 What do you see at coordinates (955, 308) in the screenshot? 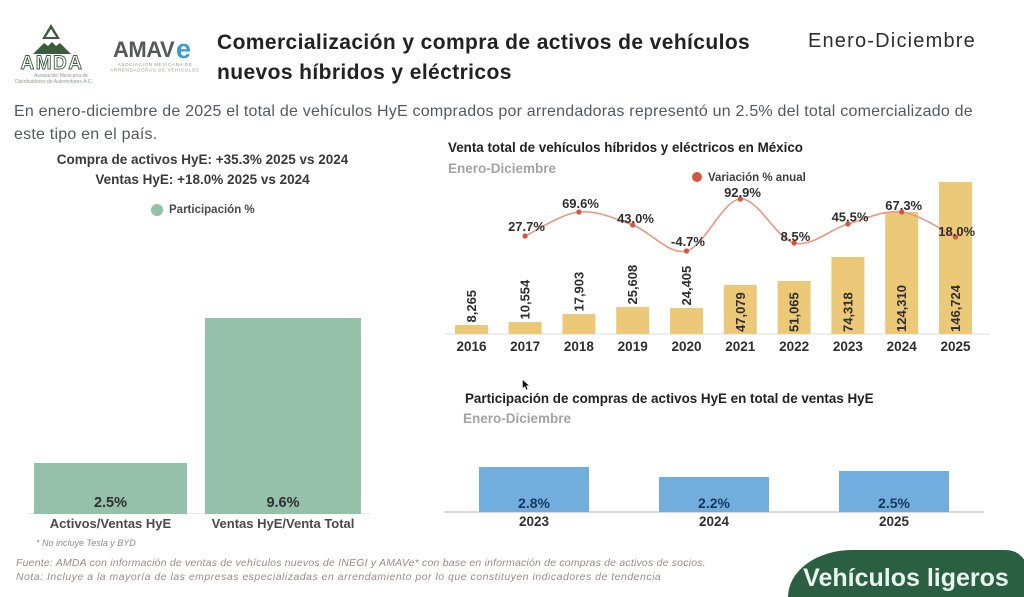
I see `svg-text: 146,724` at bounding box center [955, 308].